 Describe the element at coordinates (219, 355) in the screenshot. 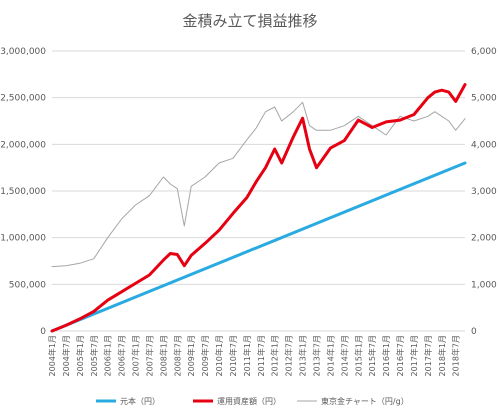

I see `x-tick-label: 2010年1月` at that location.